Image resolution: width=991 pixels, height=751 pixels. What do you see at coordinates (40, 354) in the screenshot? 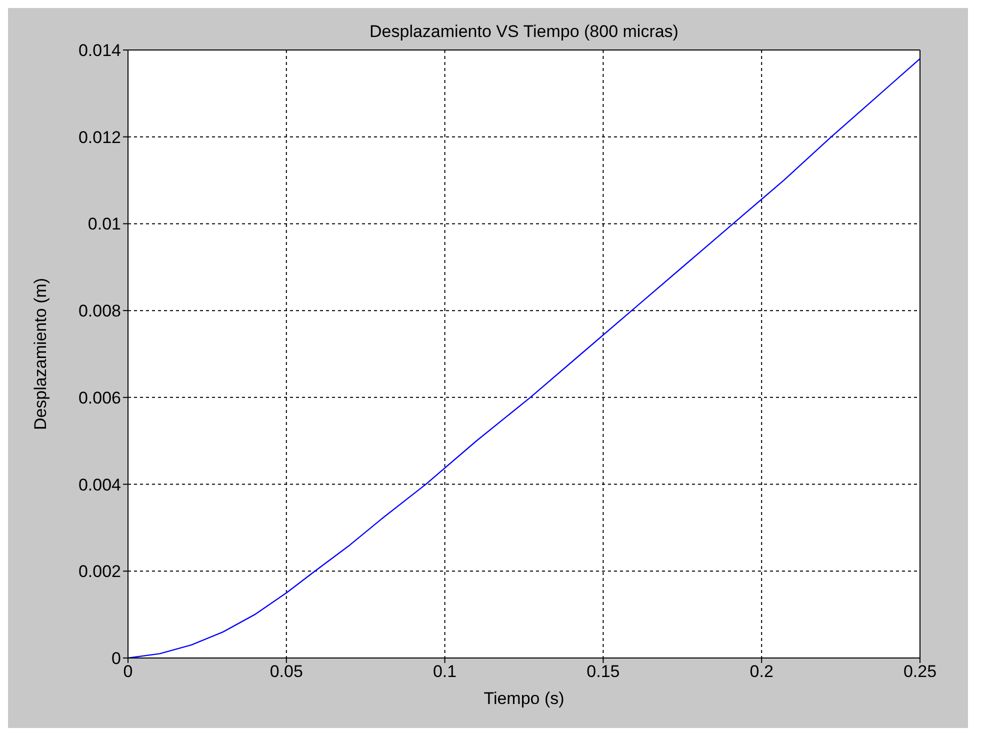
I see `y-axis-title: Desplazamiento (m)` at bounding box center [40, 354].